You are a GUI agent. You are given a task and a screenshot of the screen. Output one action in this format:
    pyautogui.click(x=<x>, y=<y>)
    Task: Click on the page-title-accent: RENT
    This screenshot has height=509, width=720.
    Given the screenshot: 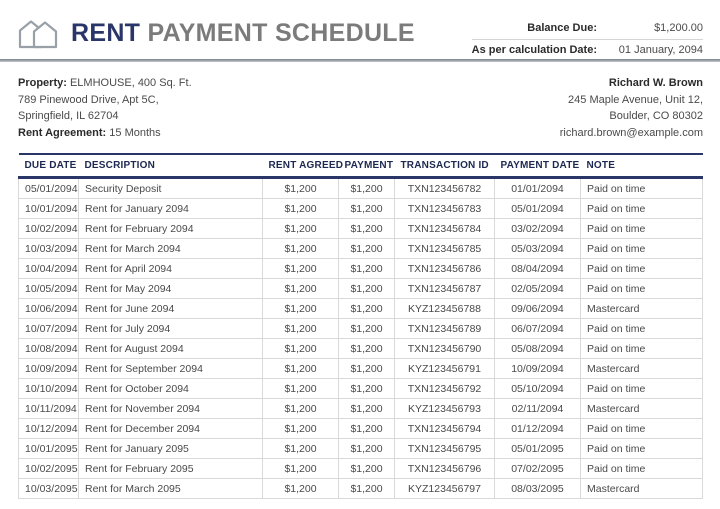 What is the action you would take?
    pyautogui.click(x=106, y=32)
    